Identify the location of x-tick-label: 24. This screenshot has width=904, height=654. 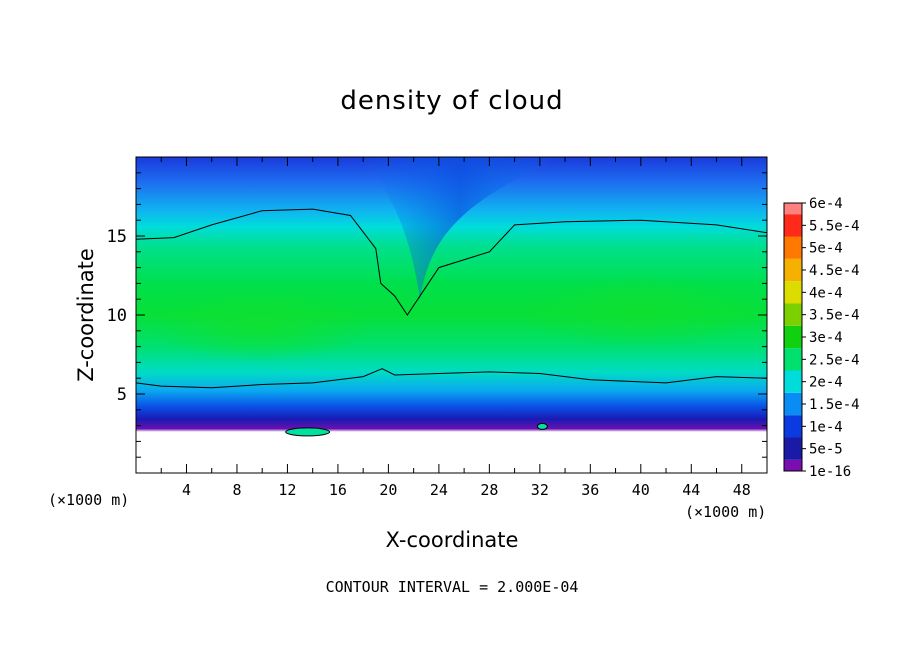
(439, 490).